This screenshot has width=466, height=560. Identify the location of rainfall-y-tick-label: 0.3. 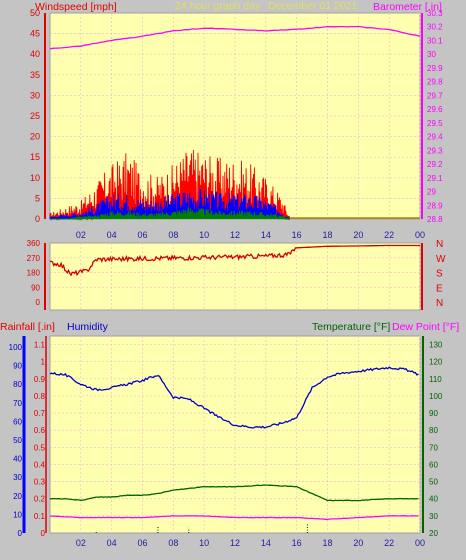
(40, 482).